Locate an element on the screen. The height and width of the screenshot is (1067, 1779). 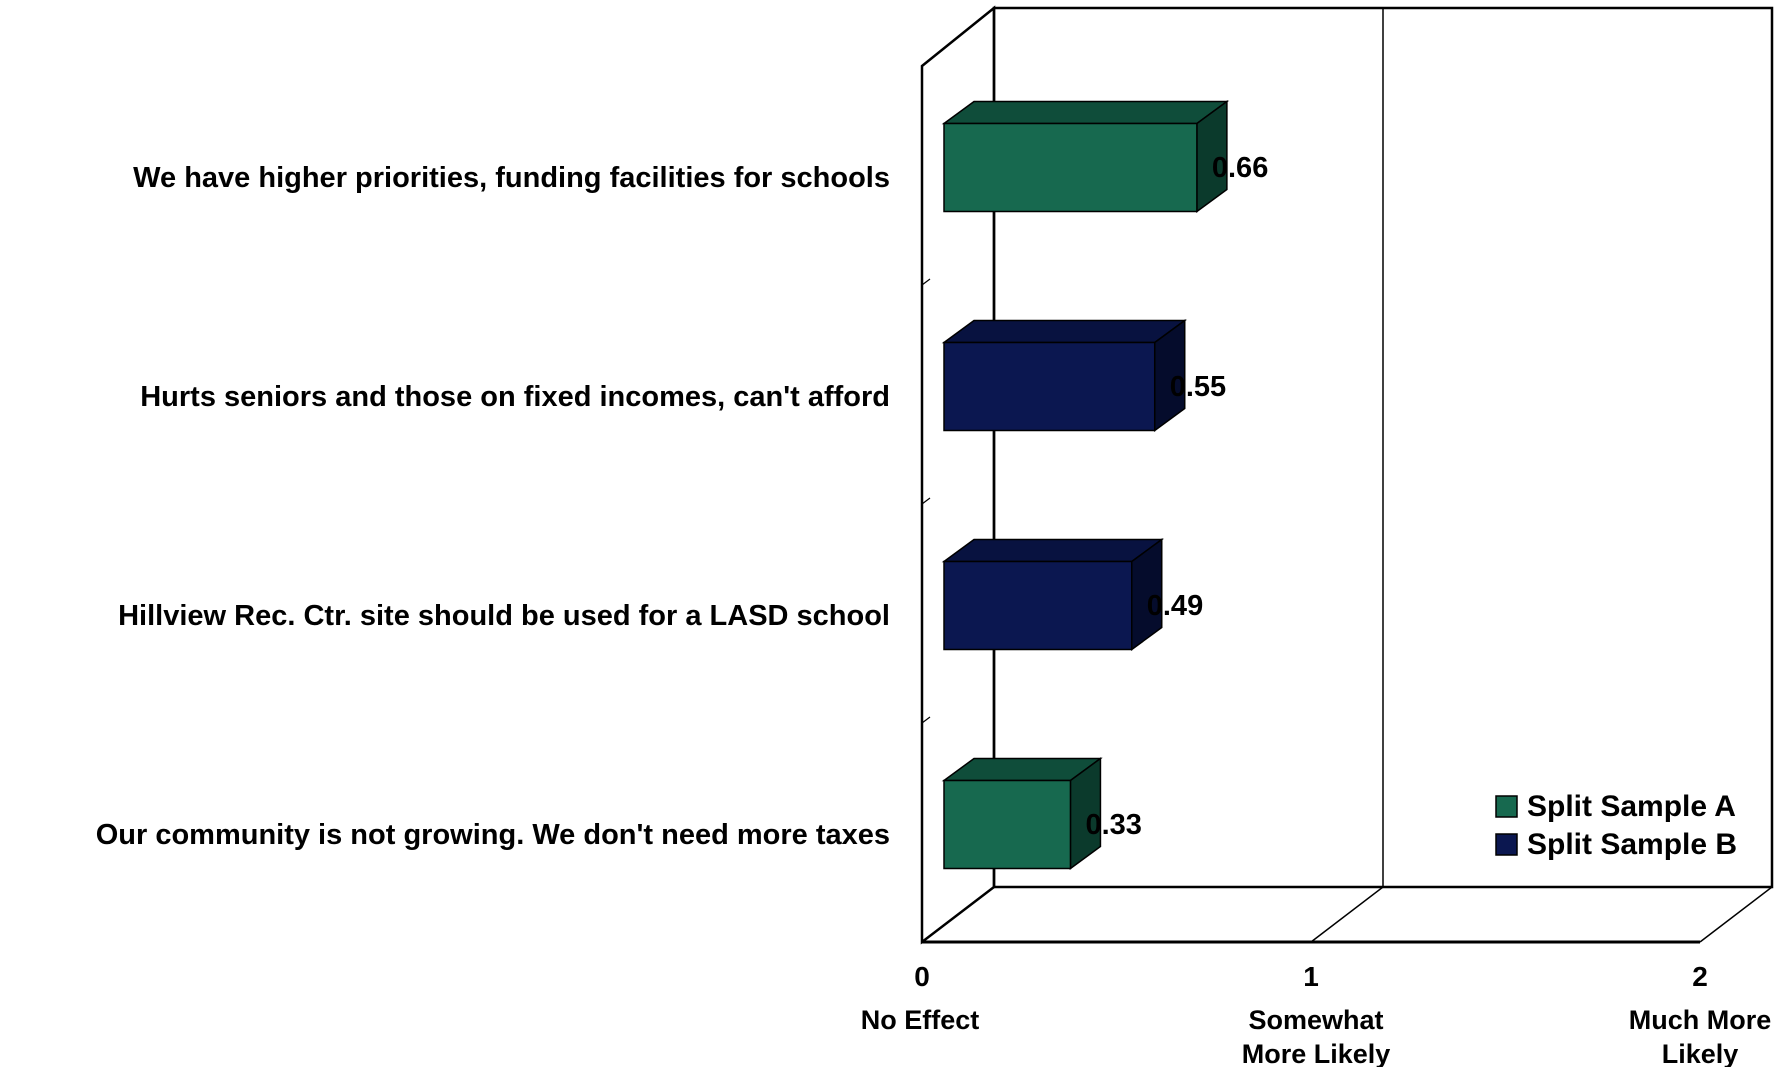
legend-label-1: Split Sample B is located at coordinates (1632, 844).